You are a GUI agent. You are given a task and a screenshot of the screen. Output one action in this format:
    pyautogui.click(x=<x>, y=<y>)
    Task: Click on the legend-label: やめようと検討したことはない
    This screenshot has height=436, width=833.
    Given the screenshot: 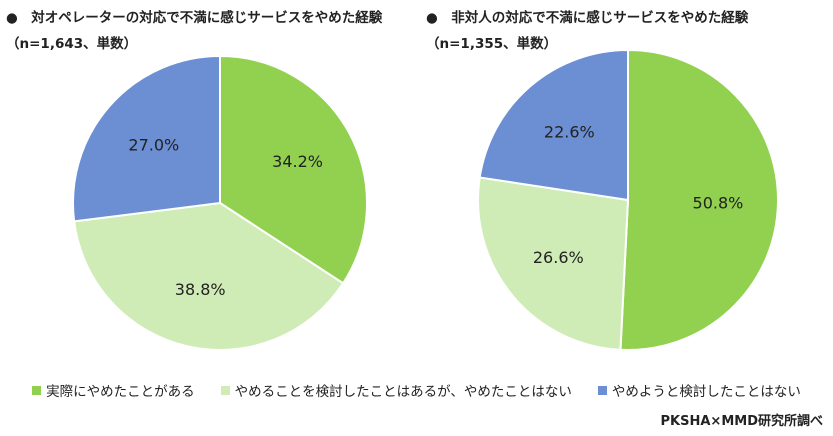 What is the action you would take?
    pyautogui.click(x=706, y=392)
    